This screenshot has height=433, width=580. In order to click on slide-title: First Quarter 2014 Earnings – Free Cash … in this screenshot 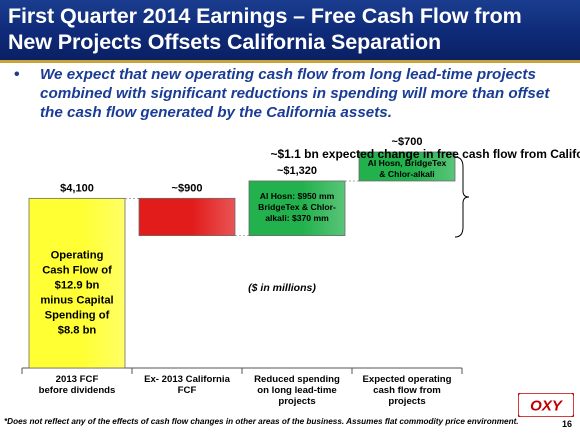, I will do `click(293, 29)`.